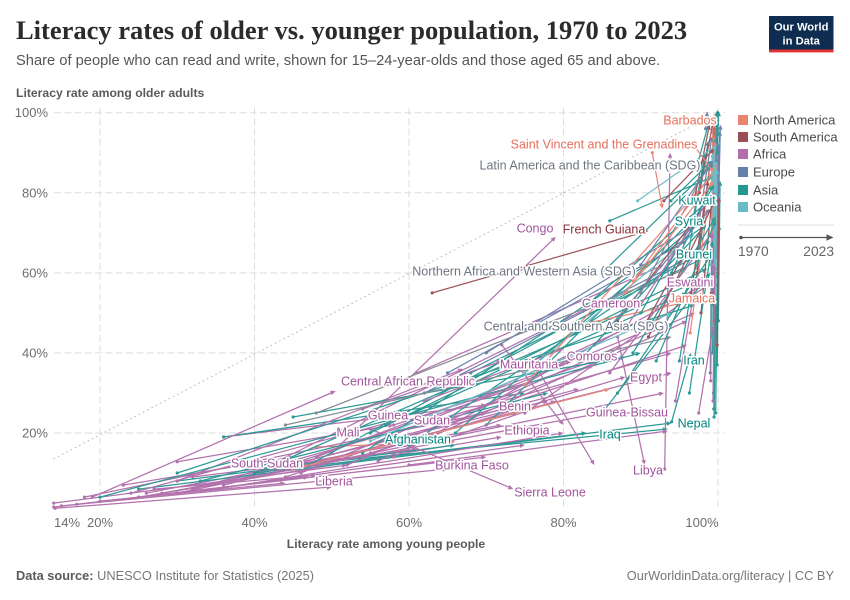 Image resolution: width=850 pixels, height=600 pixels. I want to click on svg-text: Nepal, so click(694, 424).